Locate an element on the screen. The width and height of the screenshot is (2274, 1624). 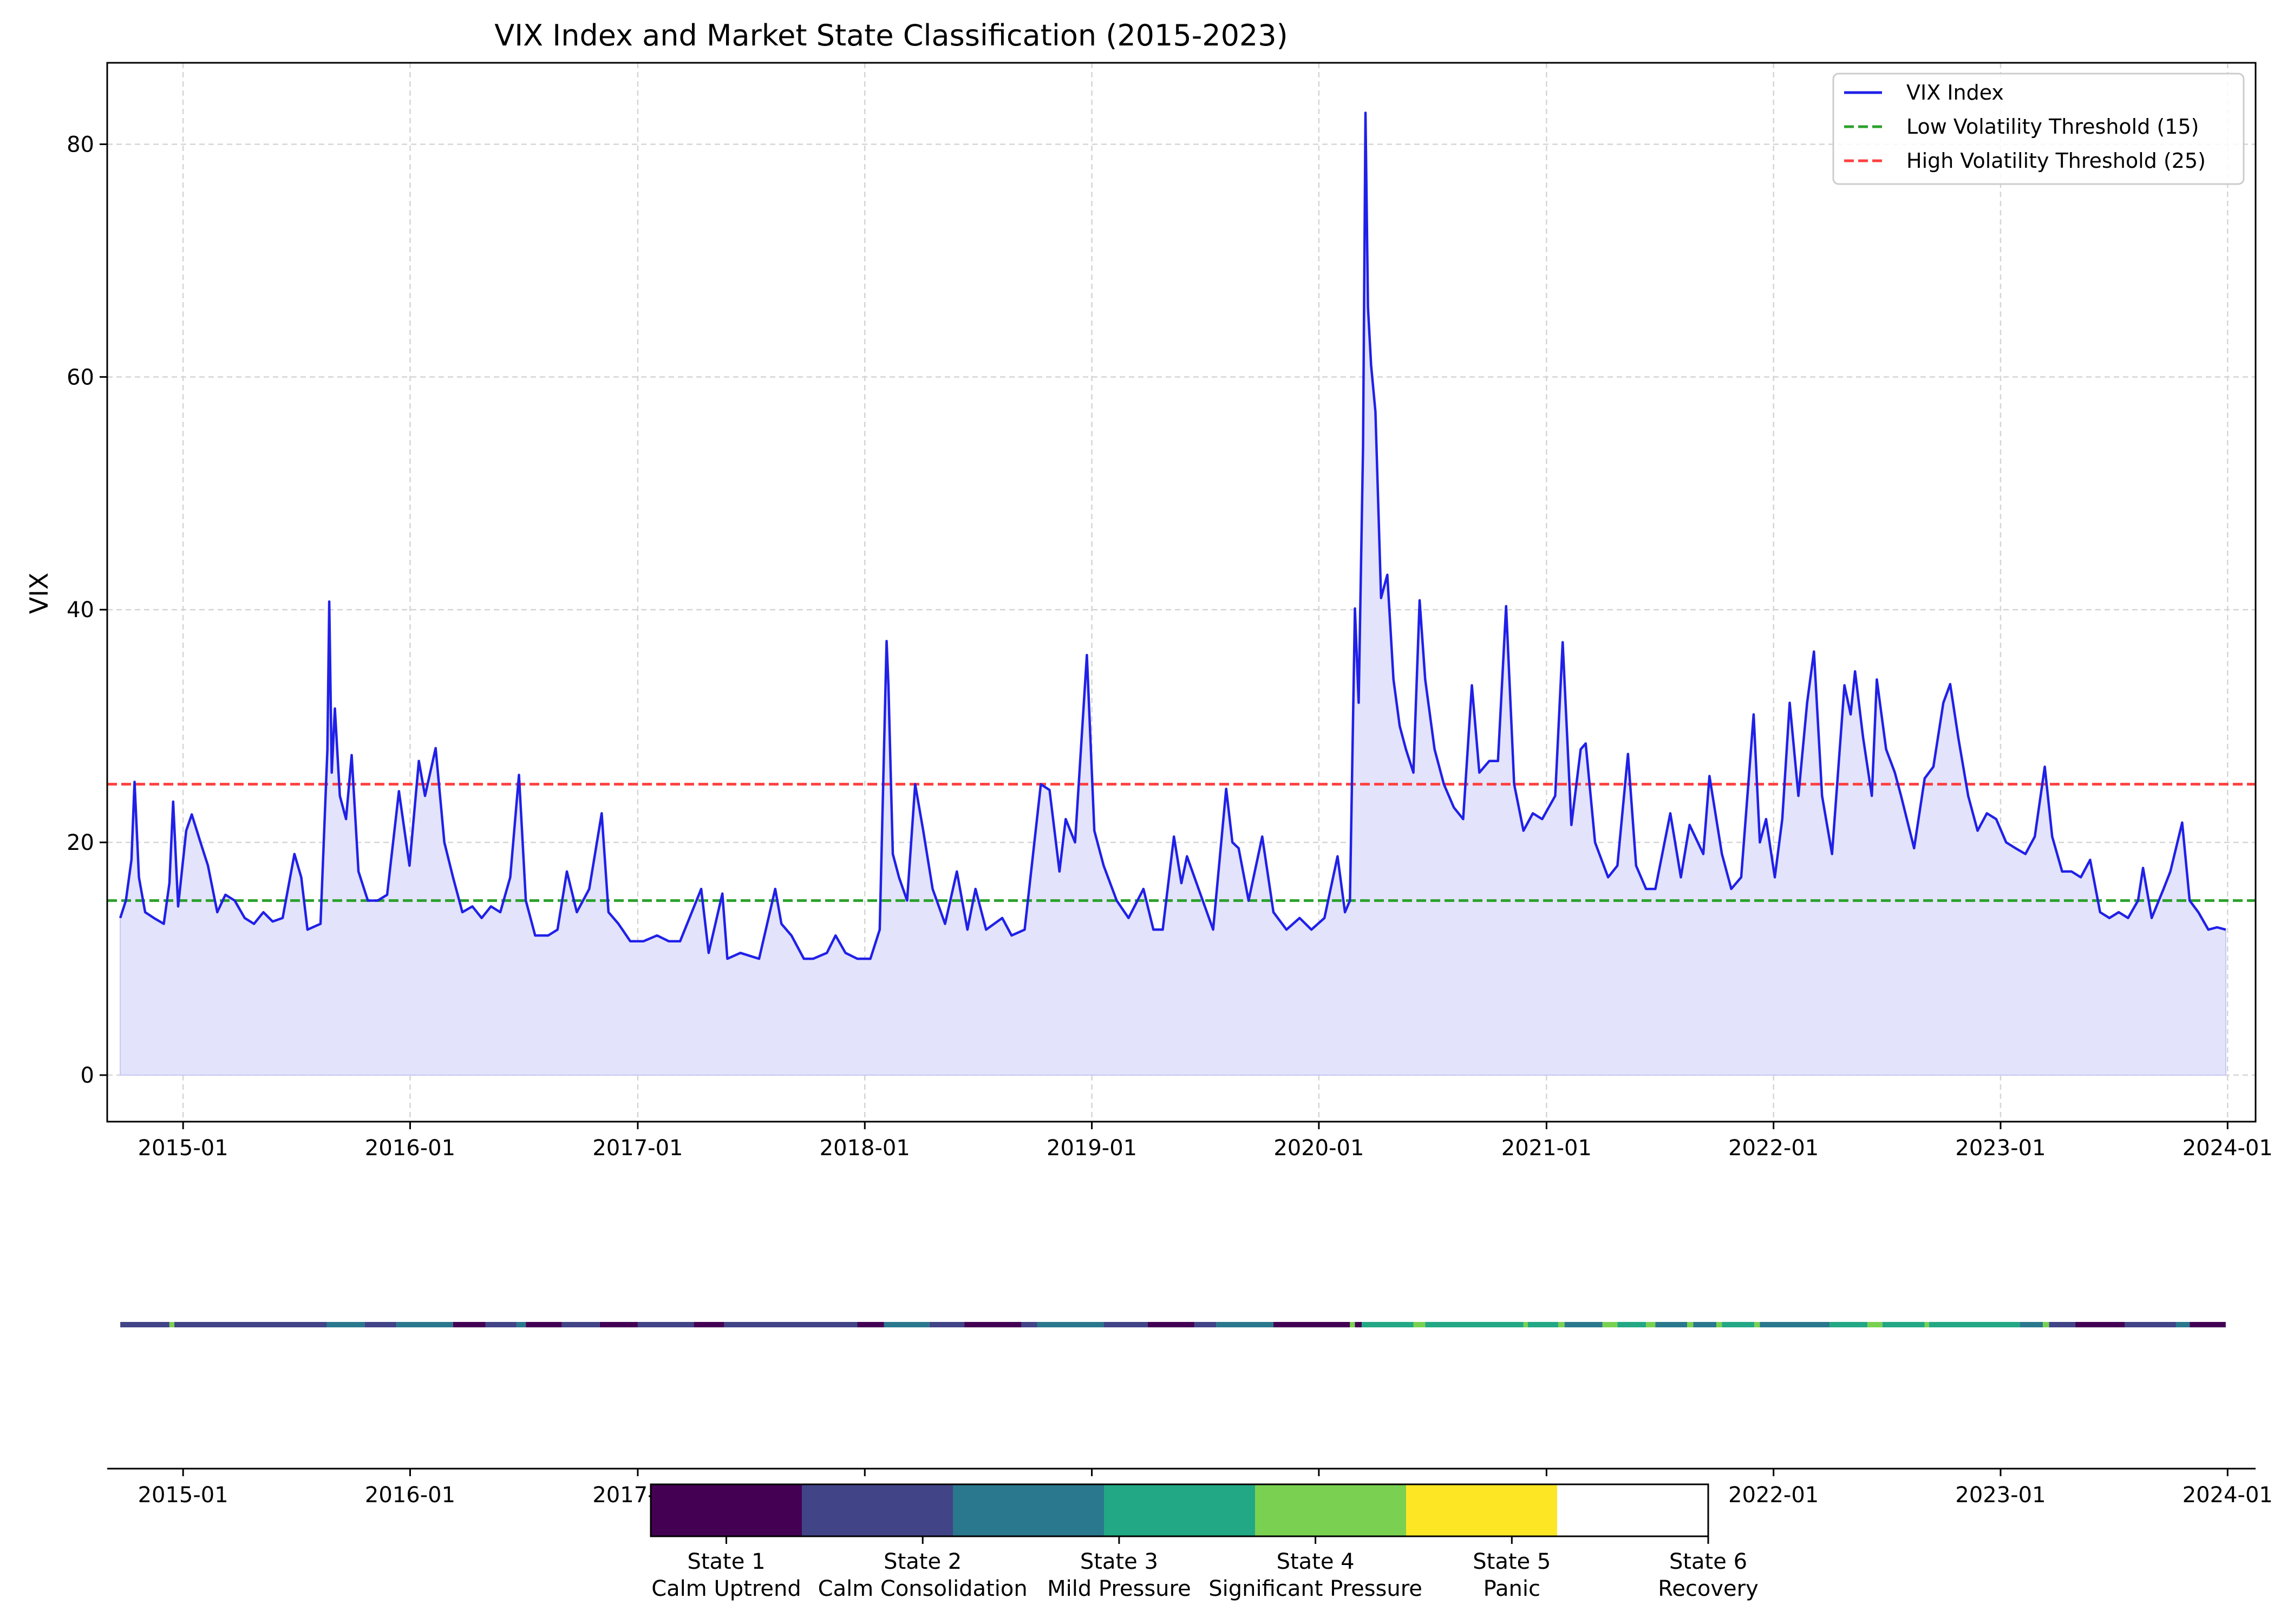
x-tick-label: 2015-01 is located at coordinates (183, 1148).